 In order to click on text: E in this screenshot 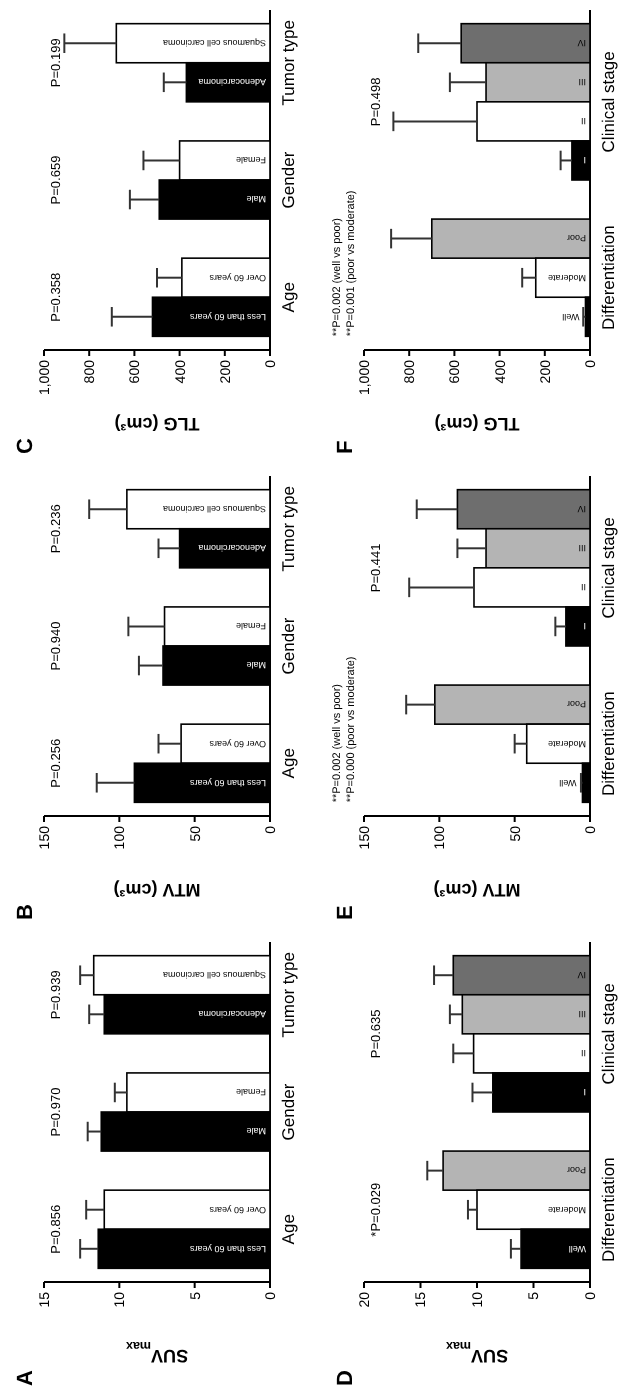, I will do `click(346, 912)`.